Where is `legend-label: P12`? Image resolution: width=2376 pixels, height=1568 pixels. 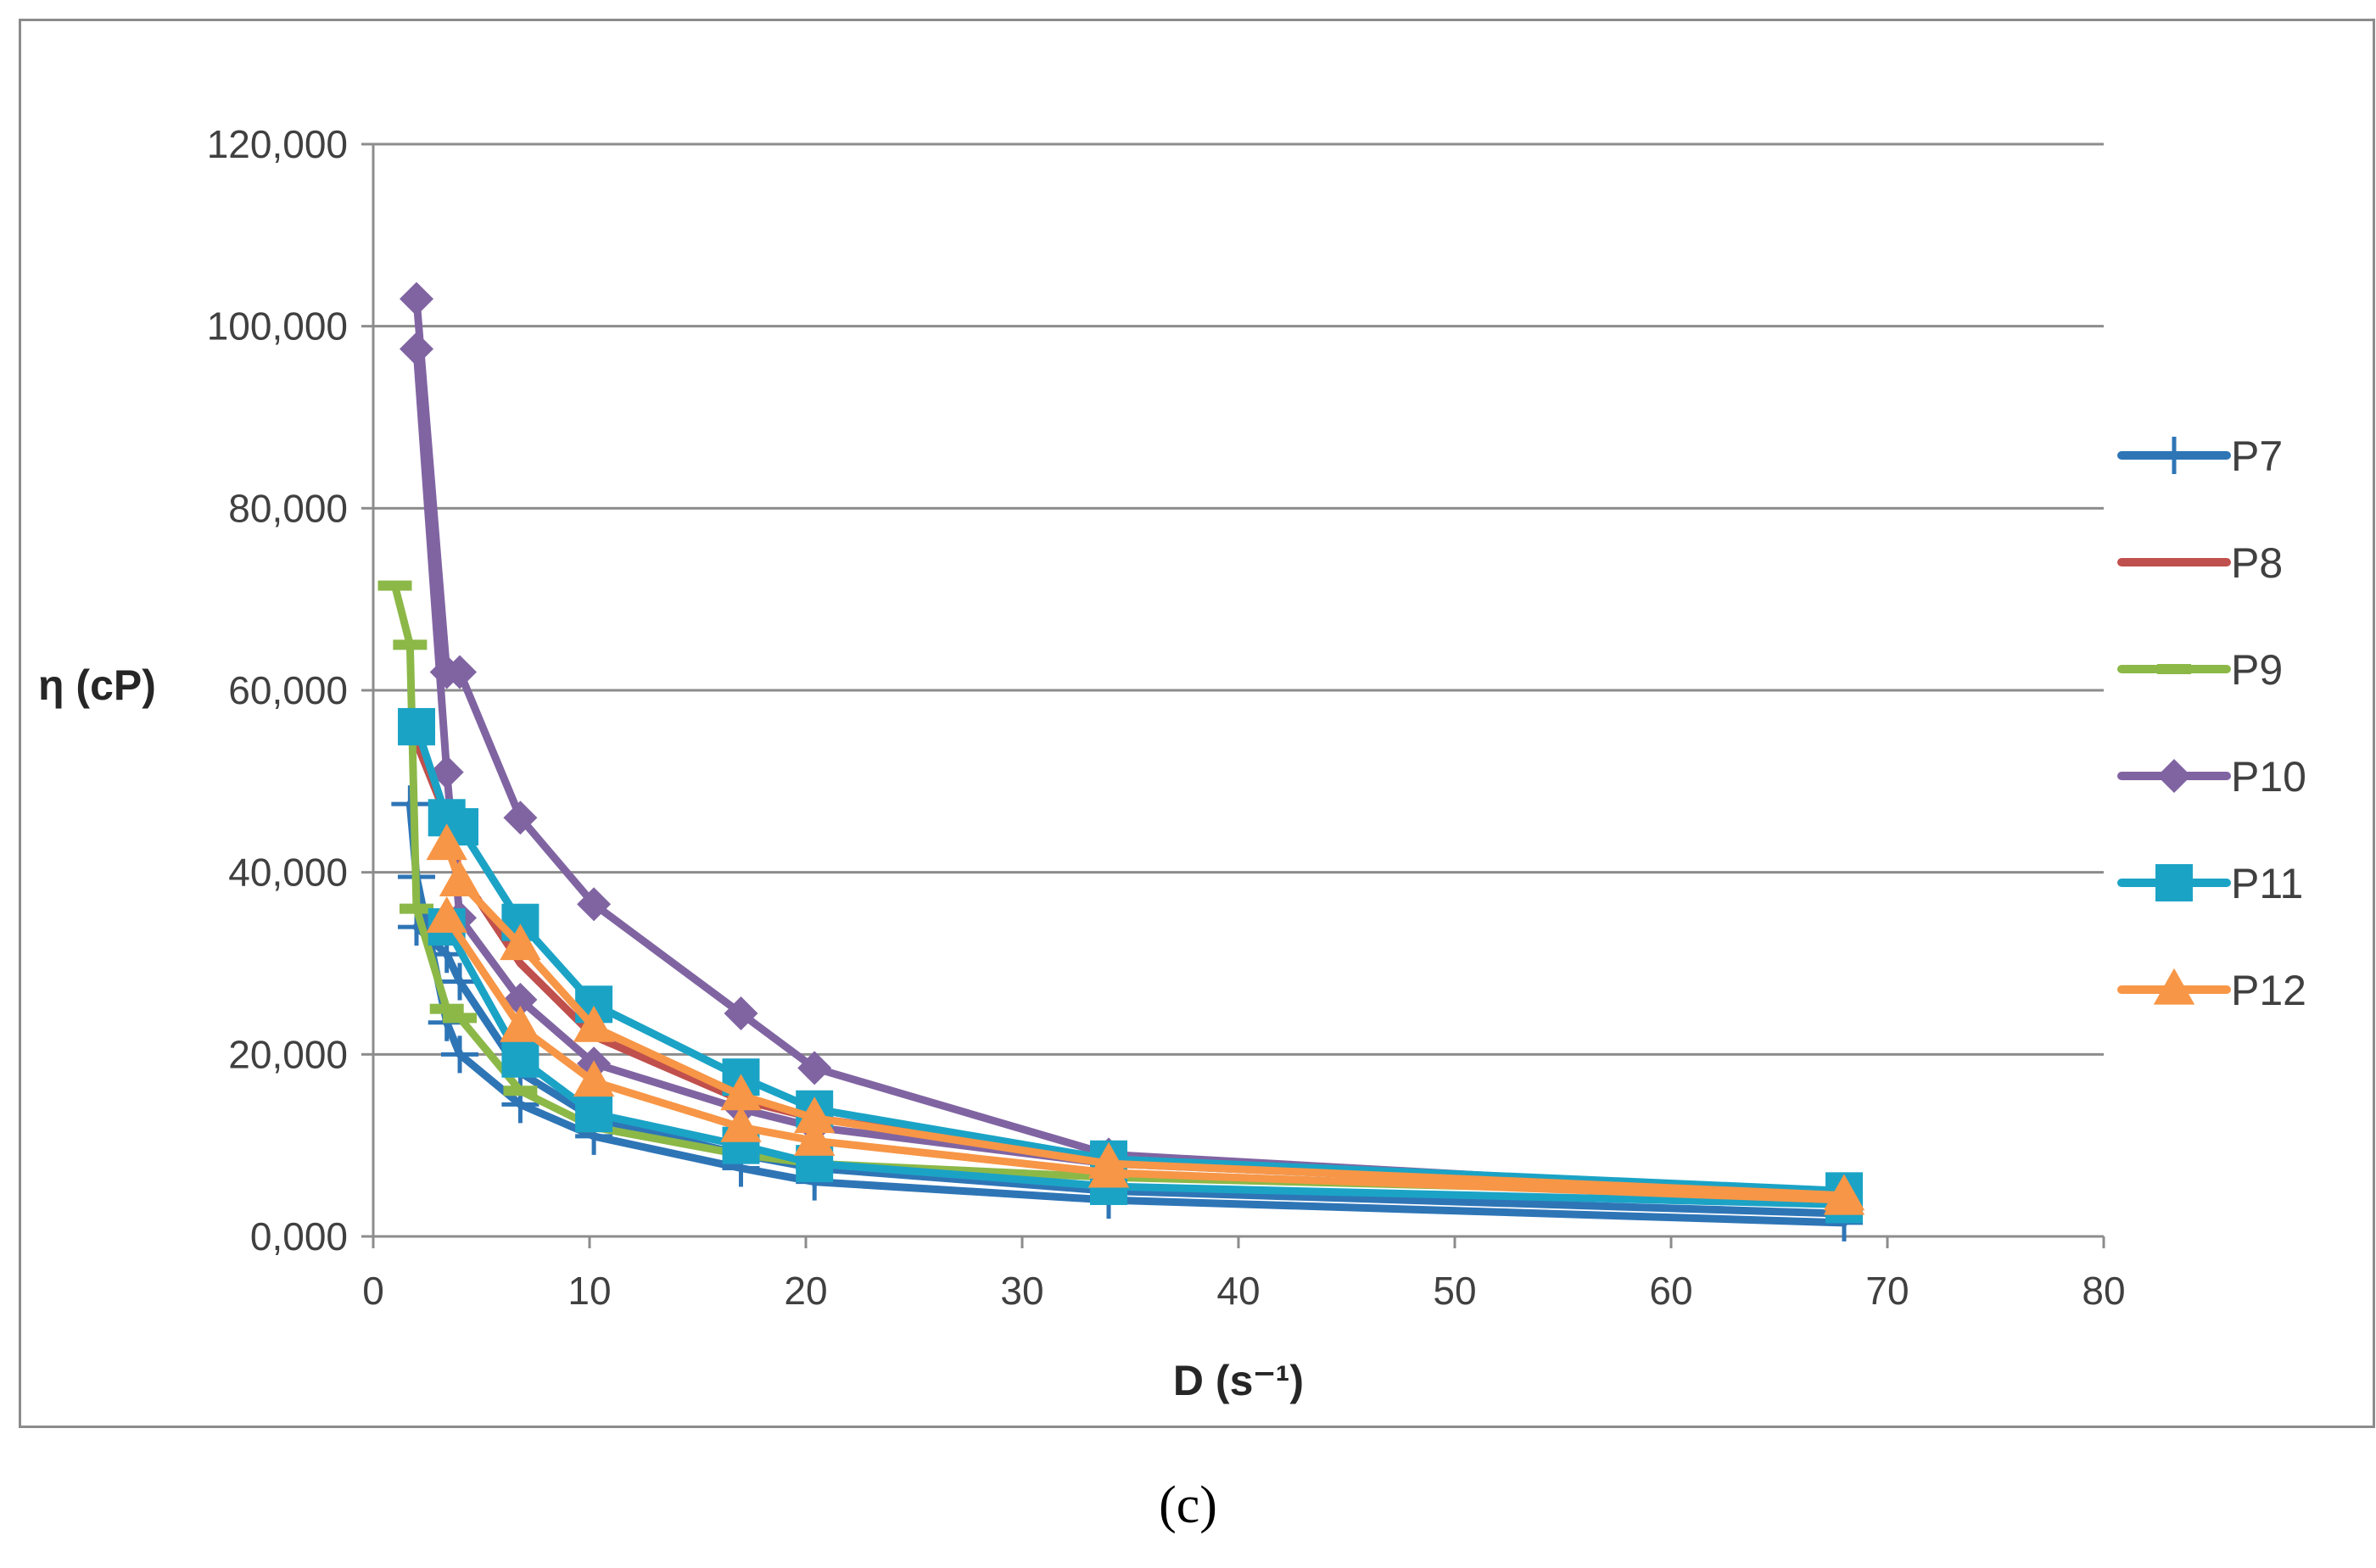 legend-label: P12 is located at coordinates (2268, 991).